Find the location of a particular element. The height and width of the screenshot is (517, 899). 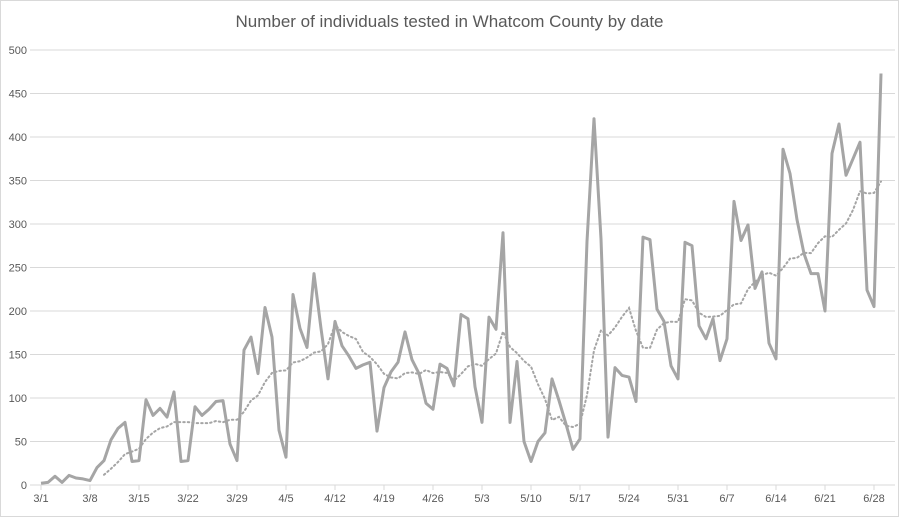

y-tick-label: 450 is located at coordinates (18, 95).